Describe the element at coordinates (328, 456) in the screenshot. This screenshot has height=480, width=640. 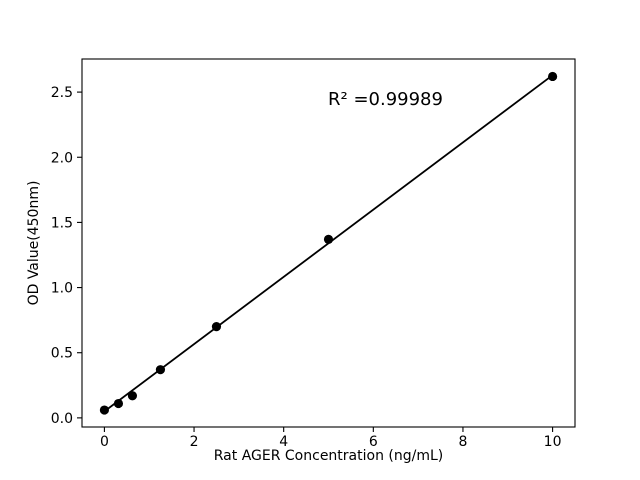
I see `x-axis-label: Rat AGER Concentration (ng/mL)` at that location.